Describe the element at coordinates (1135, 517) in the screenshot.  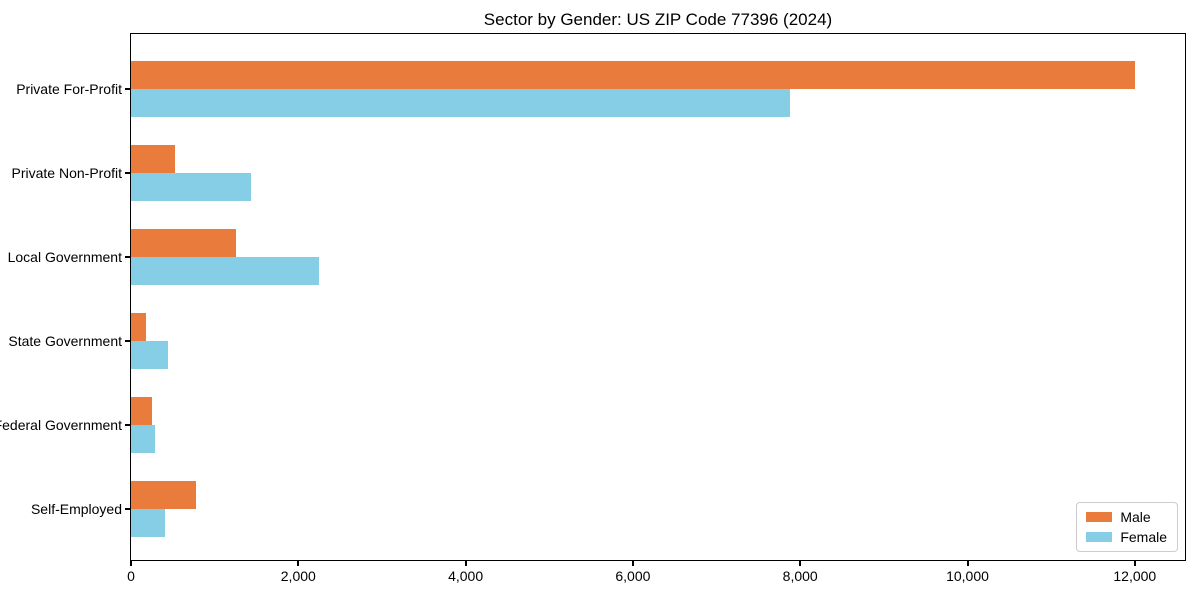
I see `legend-label: Male` at that location.